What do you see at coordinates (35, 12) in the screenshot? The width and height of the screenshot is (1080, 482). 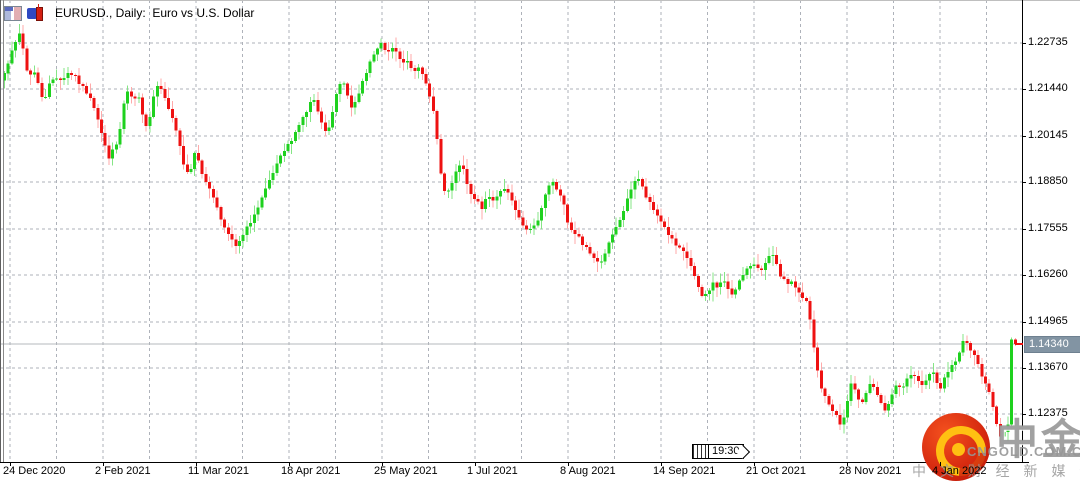 I see `candlestick-chart-icon` at bounding box center [35, 12].